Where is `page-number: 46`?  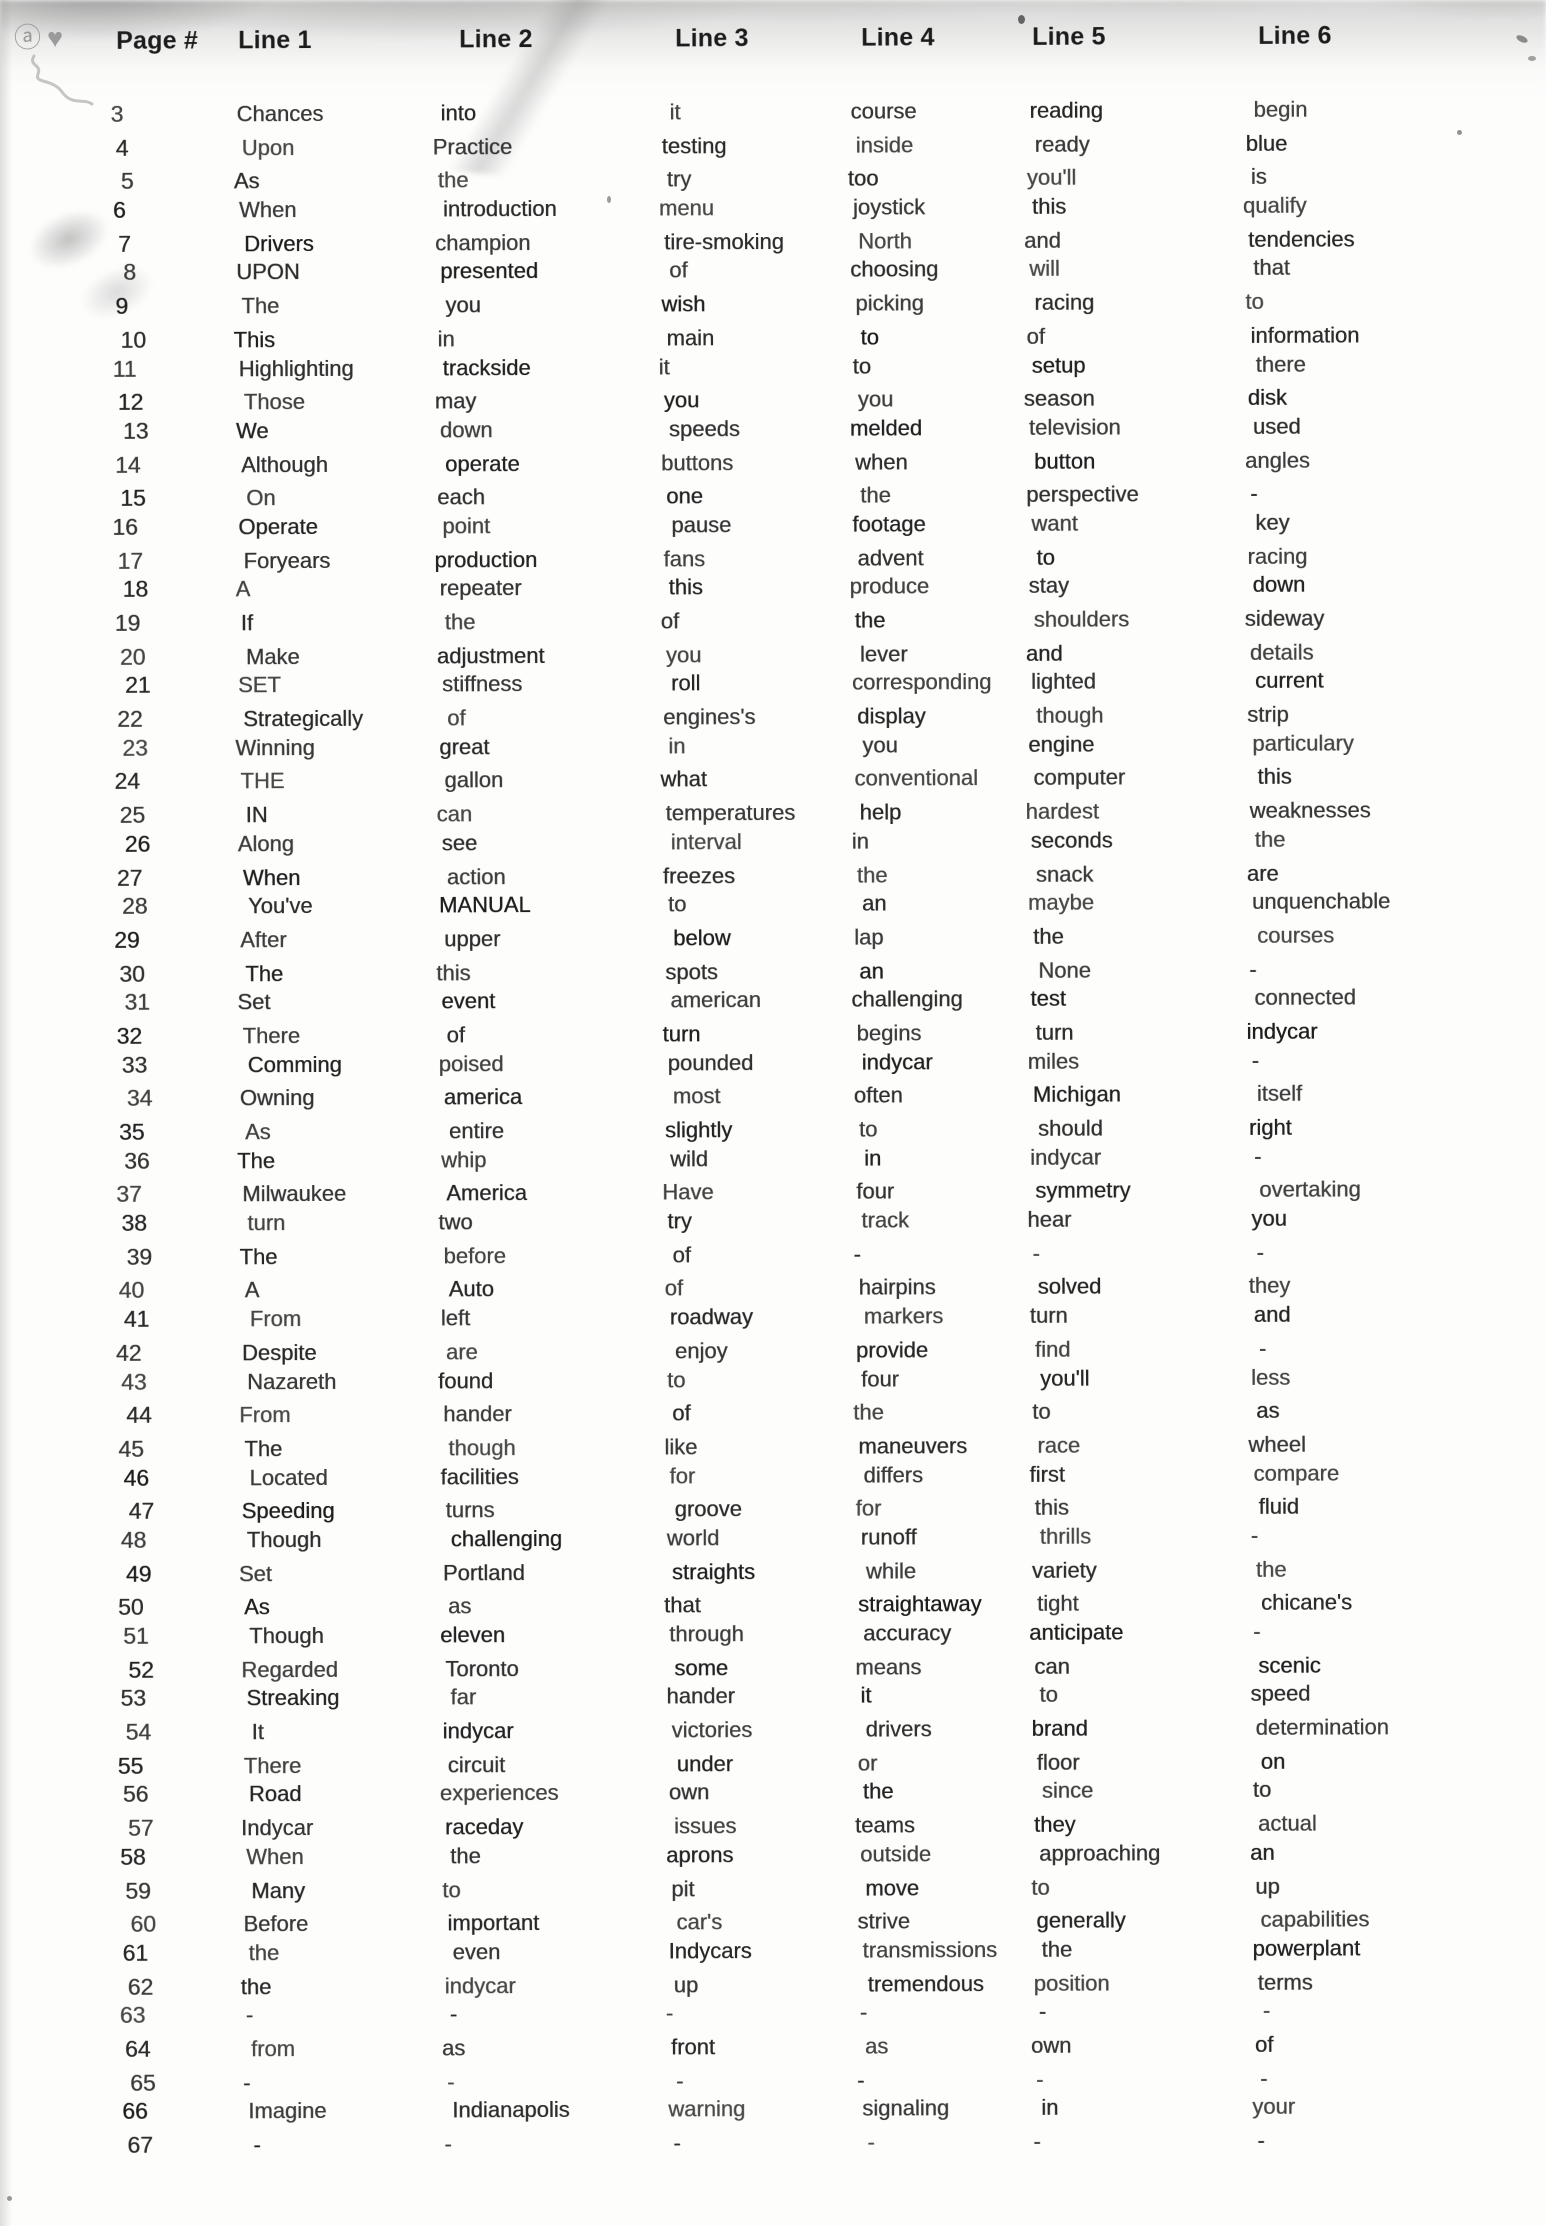 page-number: 46 is located at coordinates (136, 1477).